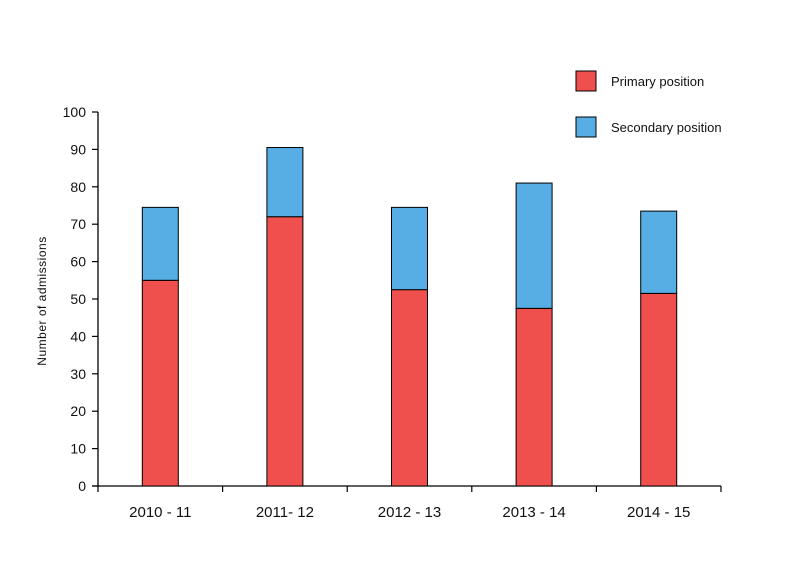  Describe the element at coordinates (82, 486) in the screenshot. I see `y-tick-label-0: 0` at that location.